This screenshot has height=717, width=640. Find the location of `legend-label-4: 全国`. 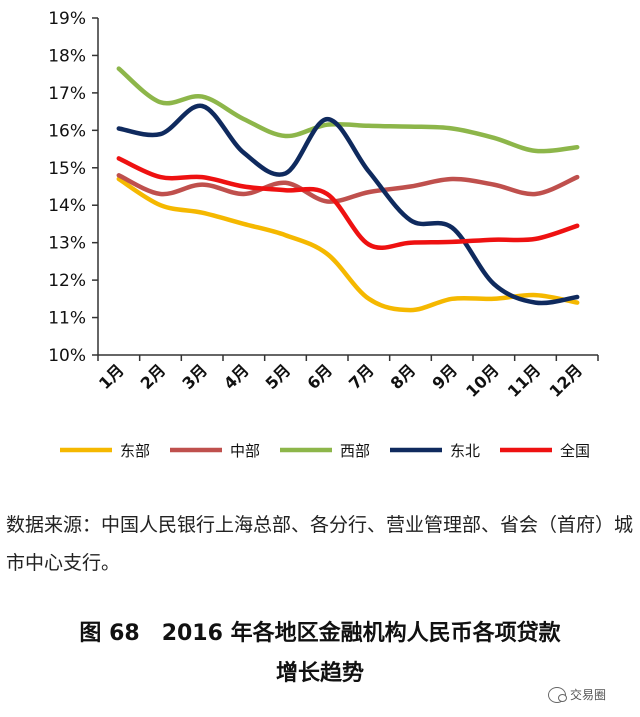

legend-label-4: 全国 is located at coordinates (575, 451).